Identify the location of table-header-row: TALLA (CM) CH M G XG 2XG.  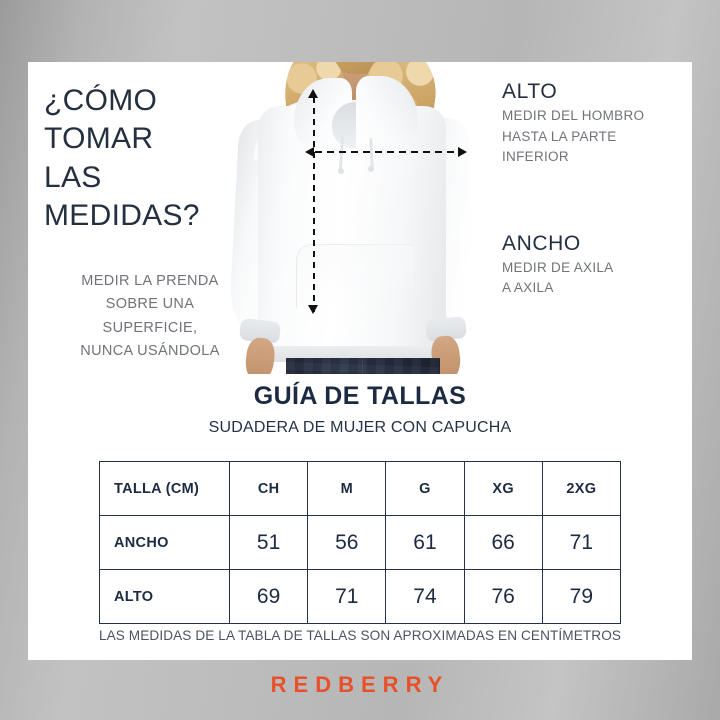
(360, 488).